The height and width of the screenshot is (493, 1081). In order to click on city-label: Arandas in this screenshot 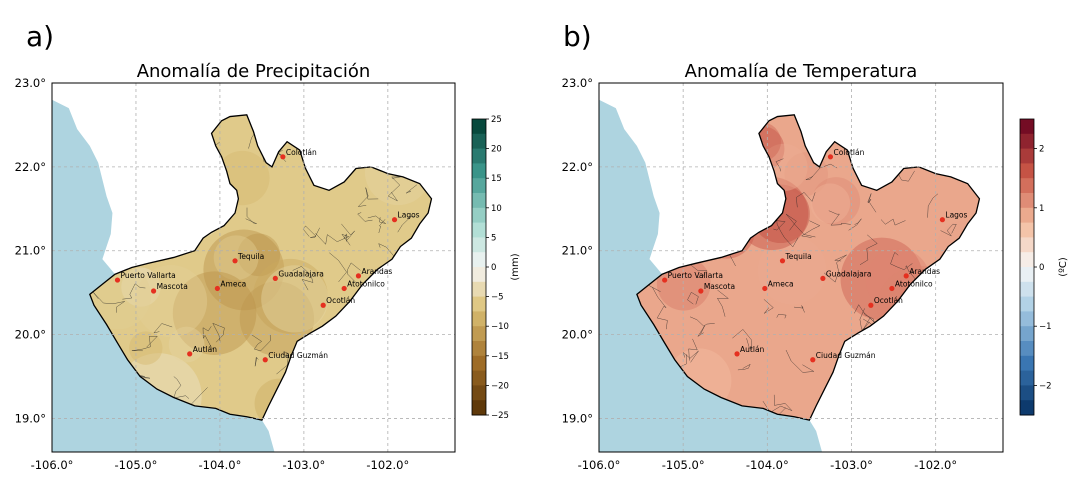, I will do `click(376, 271)`.